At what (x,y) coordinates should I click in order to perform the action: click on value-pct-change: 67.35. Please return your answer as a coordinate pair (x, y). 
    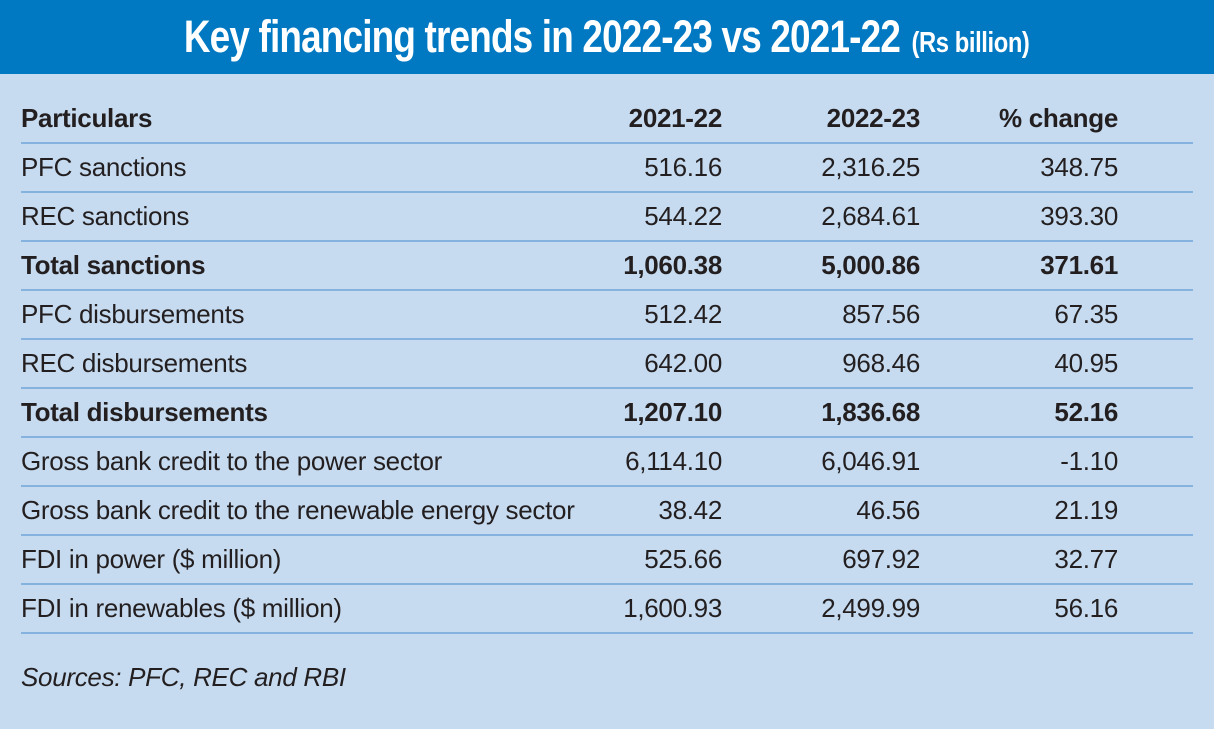
    Looking at the image, I should click on (1086, 314).